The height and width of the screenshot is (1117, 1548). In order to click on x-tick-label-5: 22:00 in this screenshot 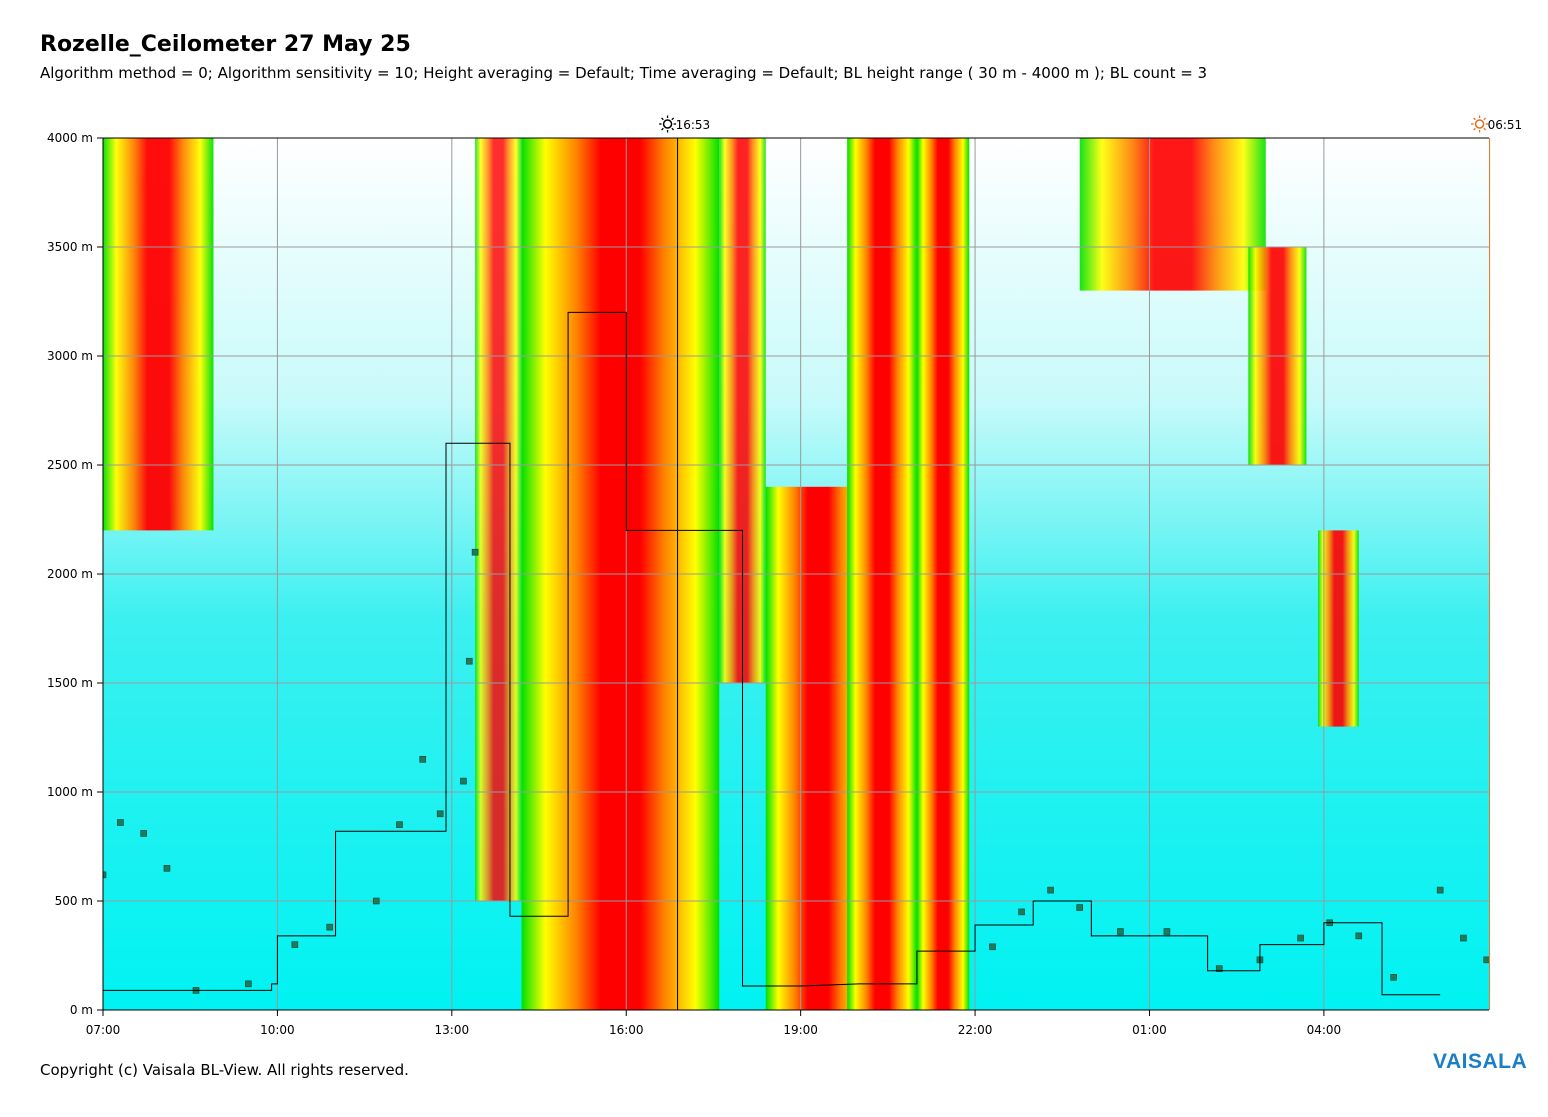, I will do `click(975, 1030)`.